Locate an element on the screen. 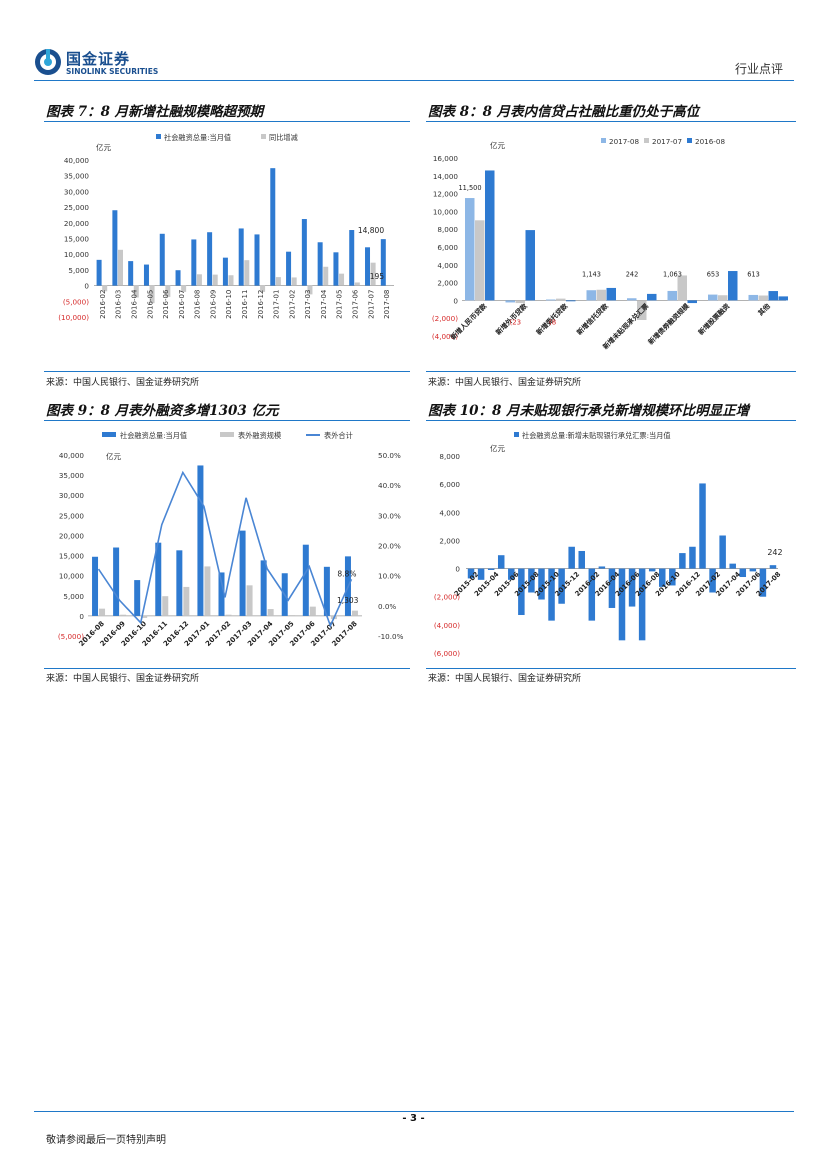 This screenshot has height=1170, width=827. y-tick-label-left: 0 is located at coordinates (81, 616).